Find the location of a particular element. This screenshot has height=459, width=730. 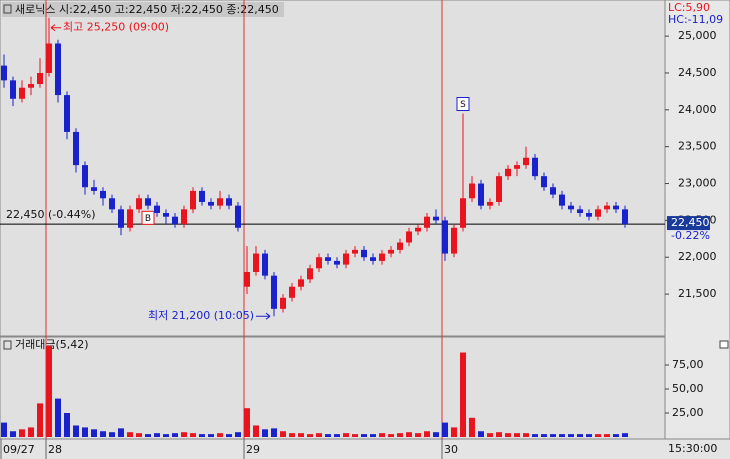

last-price-label: 22,450 is located at coordinates (690, 222).